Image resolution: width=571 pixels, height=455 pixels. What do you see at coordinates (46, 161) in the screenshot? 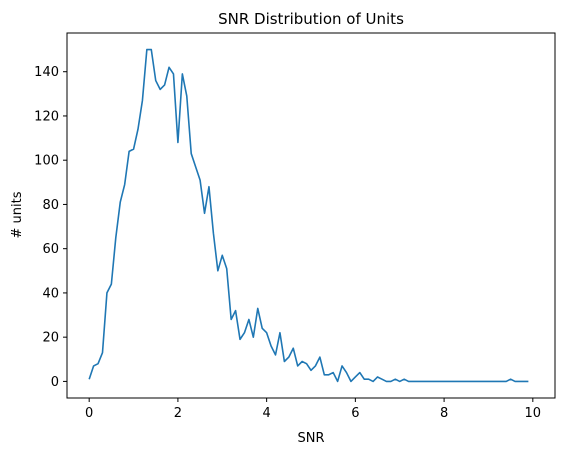
I see `y-tick-label: 100` at bounding box center [46, 161].